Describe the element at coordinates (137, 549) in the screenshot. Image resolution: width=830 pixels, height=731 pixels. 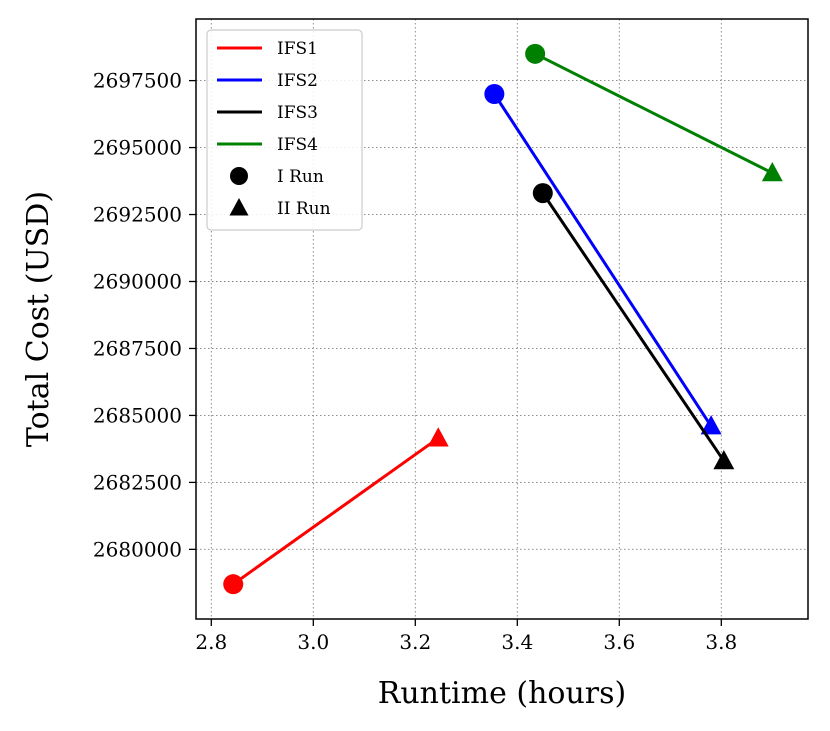
I see `y-tick-label: 2680000` at that location.